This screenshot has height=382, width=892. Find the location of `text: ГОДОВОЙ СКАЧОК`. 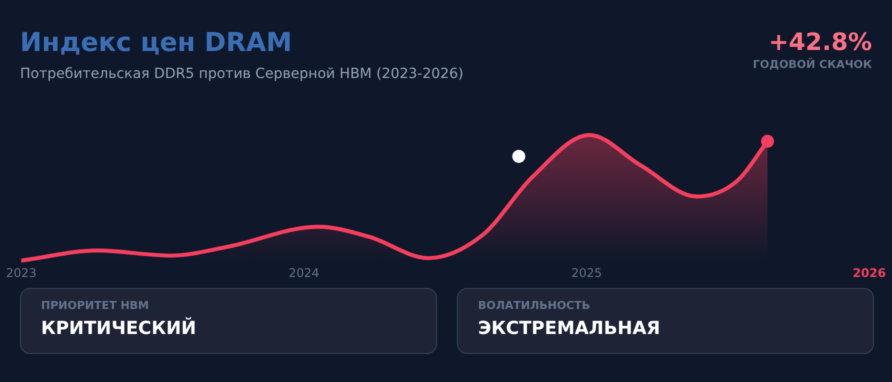

text: ГОДОВОЙ СКАЧОК is located at coordinates (812, 64).